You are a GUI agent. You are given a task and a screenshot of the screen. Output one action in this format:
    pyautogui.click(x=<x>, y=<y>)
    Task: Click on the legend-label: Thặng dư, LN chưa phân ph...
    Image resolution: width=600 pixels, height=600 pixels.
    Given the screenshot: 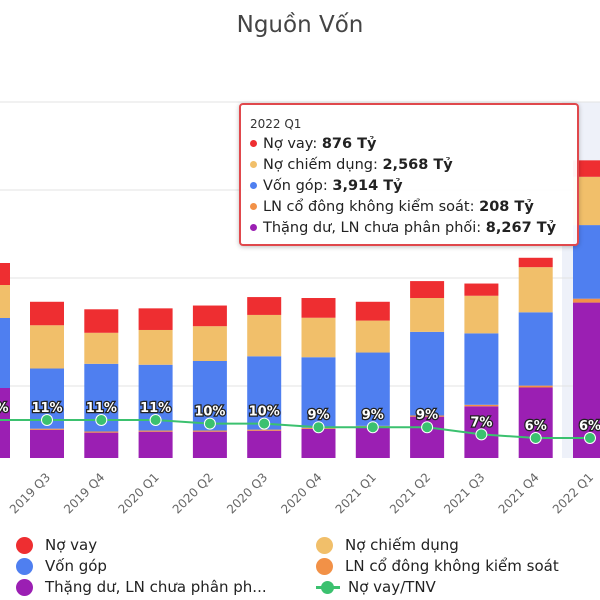 What is the action you would take?
    pyautogui.click(x=156, y=587)
    